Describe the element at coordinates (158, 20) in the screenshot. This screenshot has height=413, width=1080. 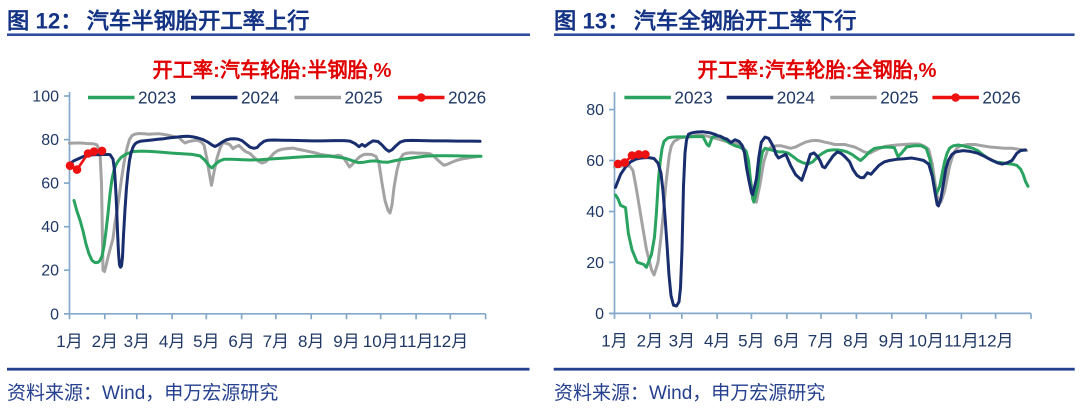
I see `svg-text:图 12：汽车半钢胎开工率上行: 图 12： 汽车半钢胎开工率上行` at that location.